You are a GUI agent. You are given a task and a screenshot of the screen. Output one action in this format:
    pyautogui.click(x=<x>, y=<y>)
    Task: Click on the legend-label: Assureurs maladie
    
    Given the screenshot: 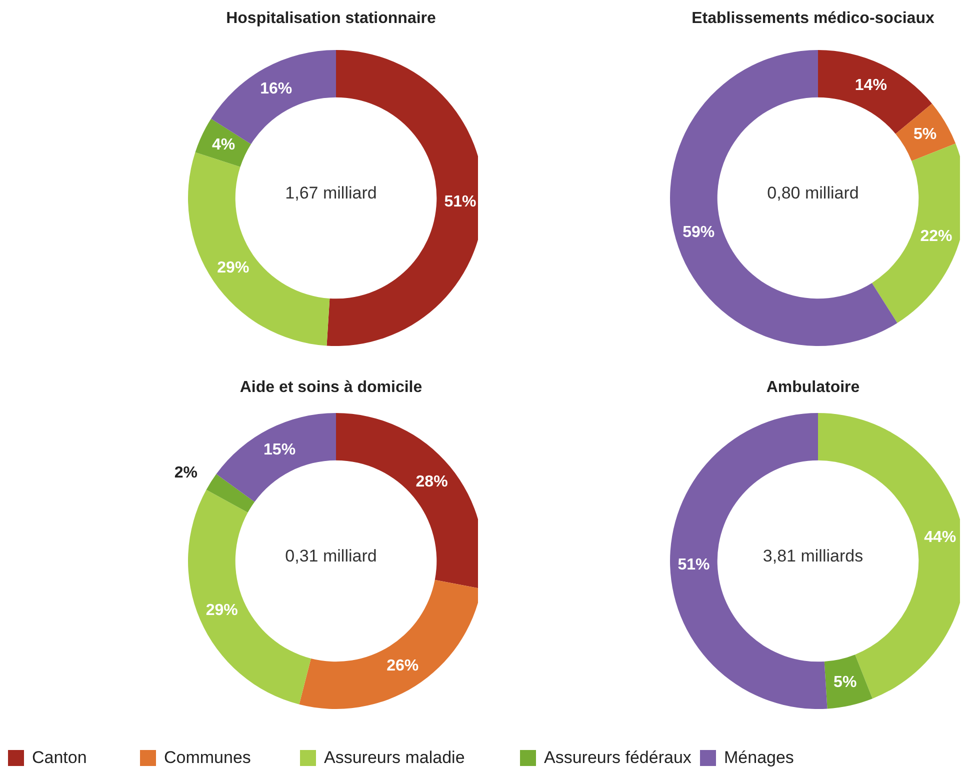 What is the action you would take?
    pyautogui.click(x=394, y=758)
    